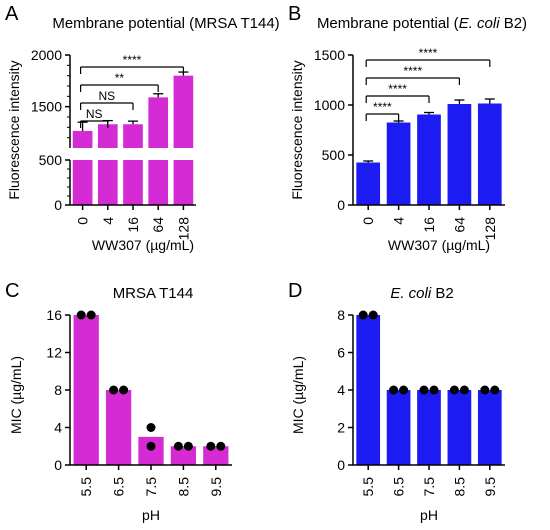  I want to click on y-tick-label: 2, so click(341, 428).